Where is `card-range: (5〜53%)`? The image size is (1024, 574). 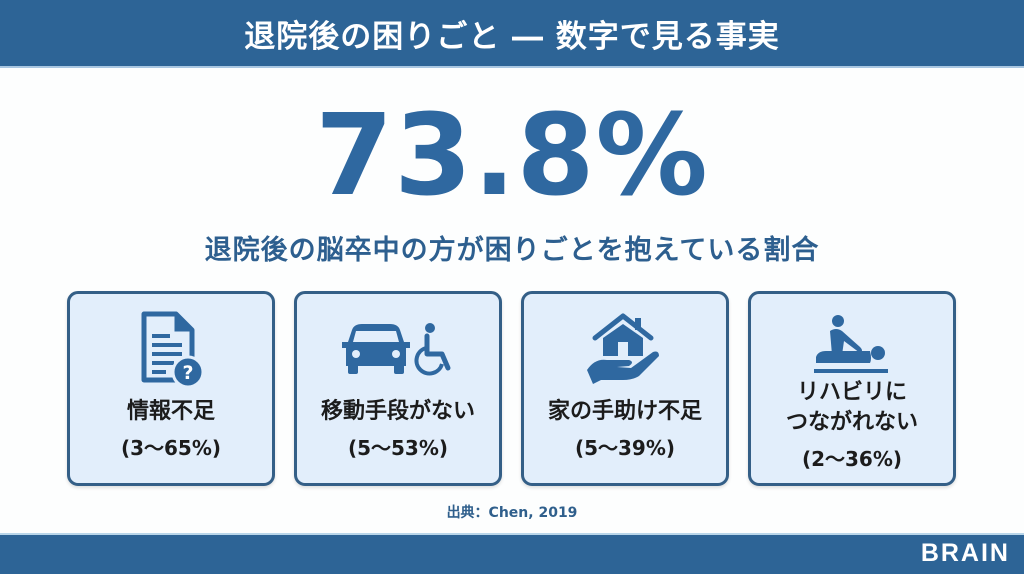 card-range: (5〜53%) is located at coordinates (398, 448).